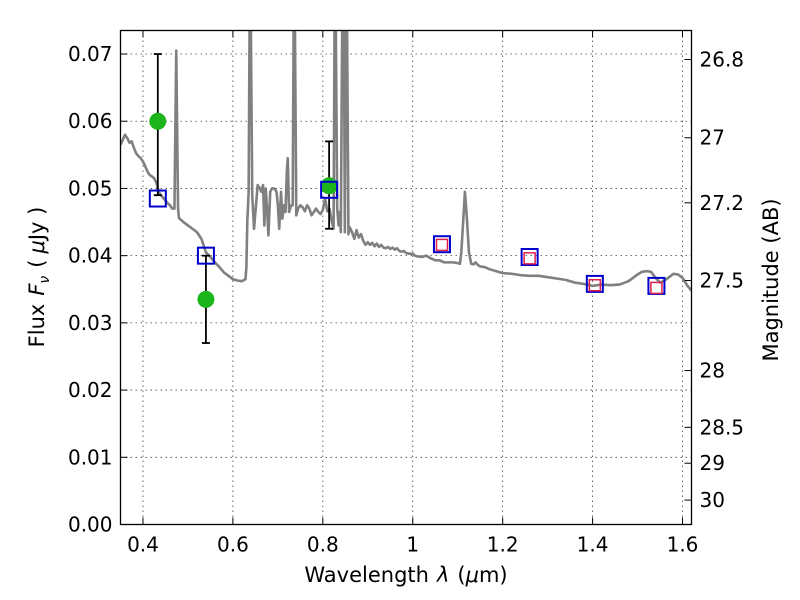 Image resolution: width=800 pixels, height=600 pixels. Describe the element at coordinates (323, 545) in the screenshot. I see `x-tick-label: 0.8` at that location.